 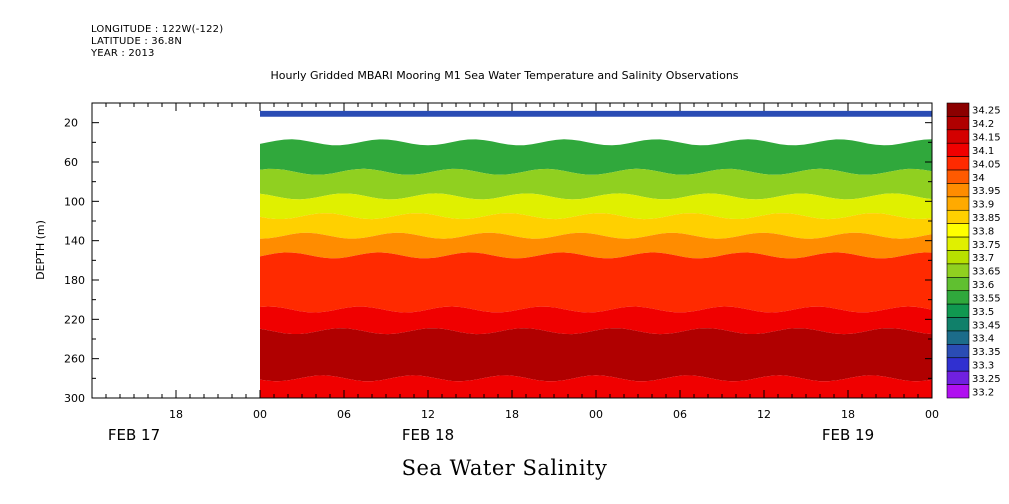 What do you see at coordinates (986, 379) in the screenshot?
I see `colorbar-label: 33.25` at bounding box center [986, 379].